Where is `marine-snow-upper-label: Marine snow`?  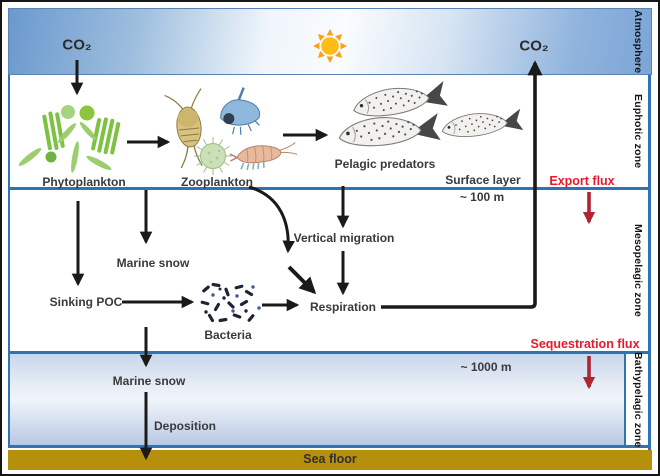
marine-snow-upper-label: Marine snow is located at coordinates (153, 263).